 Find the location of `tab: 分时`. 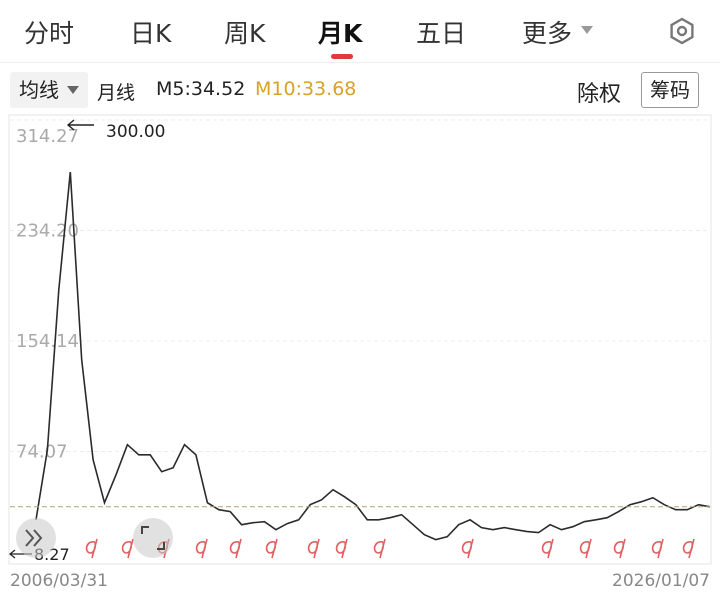

tab: 分时 is located at coordinates (49, 33).